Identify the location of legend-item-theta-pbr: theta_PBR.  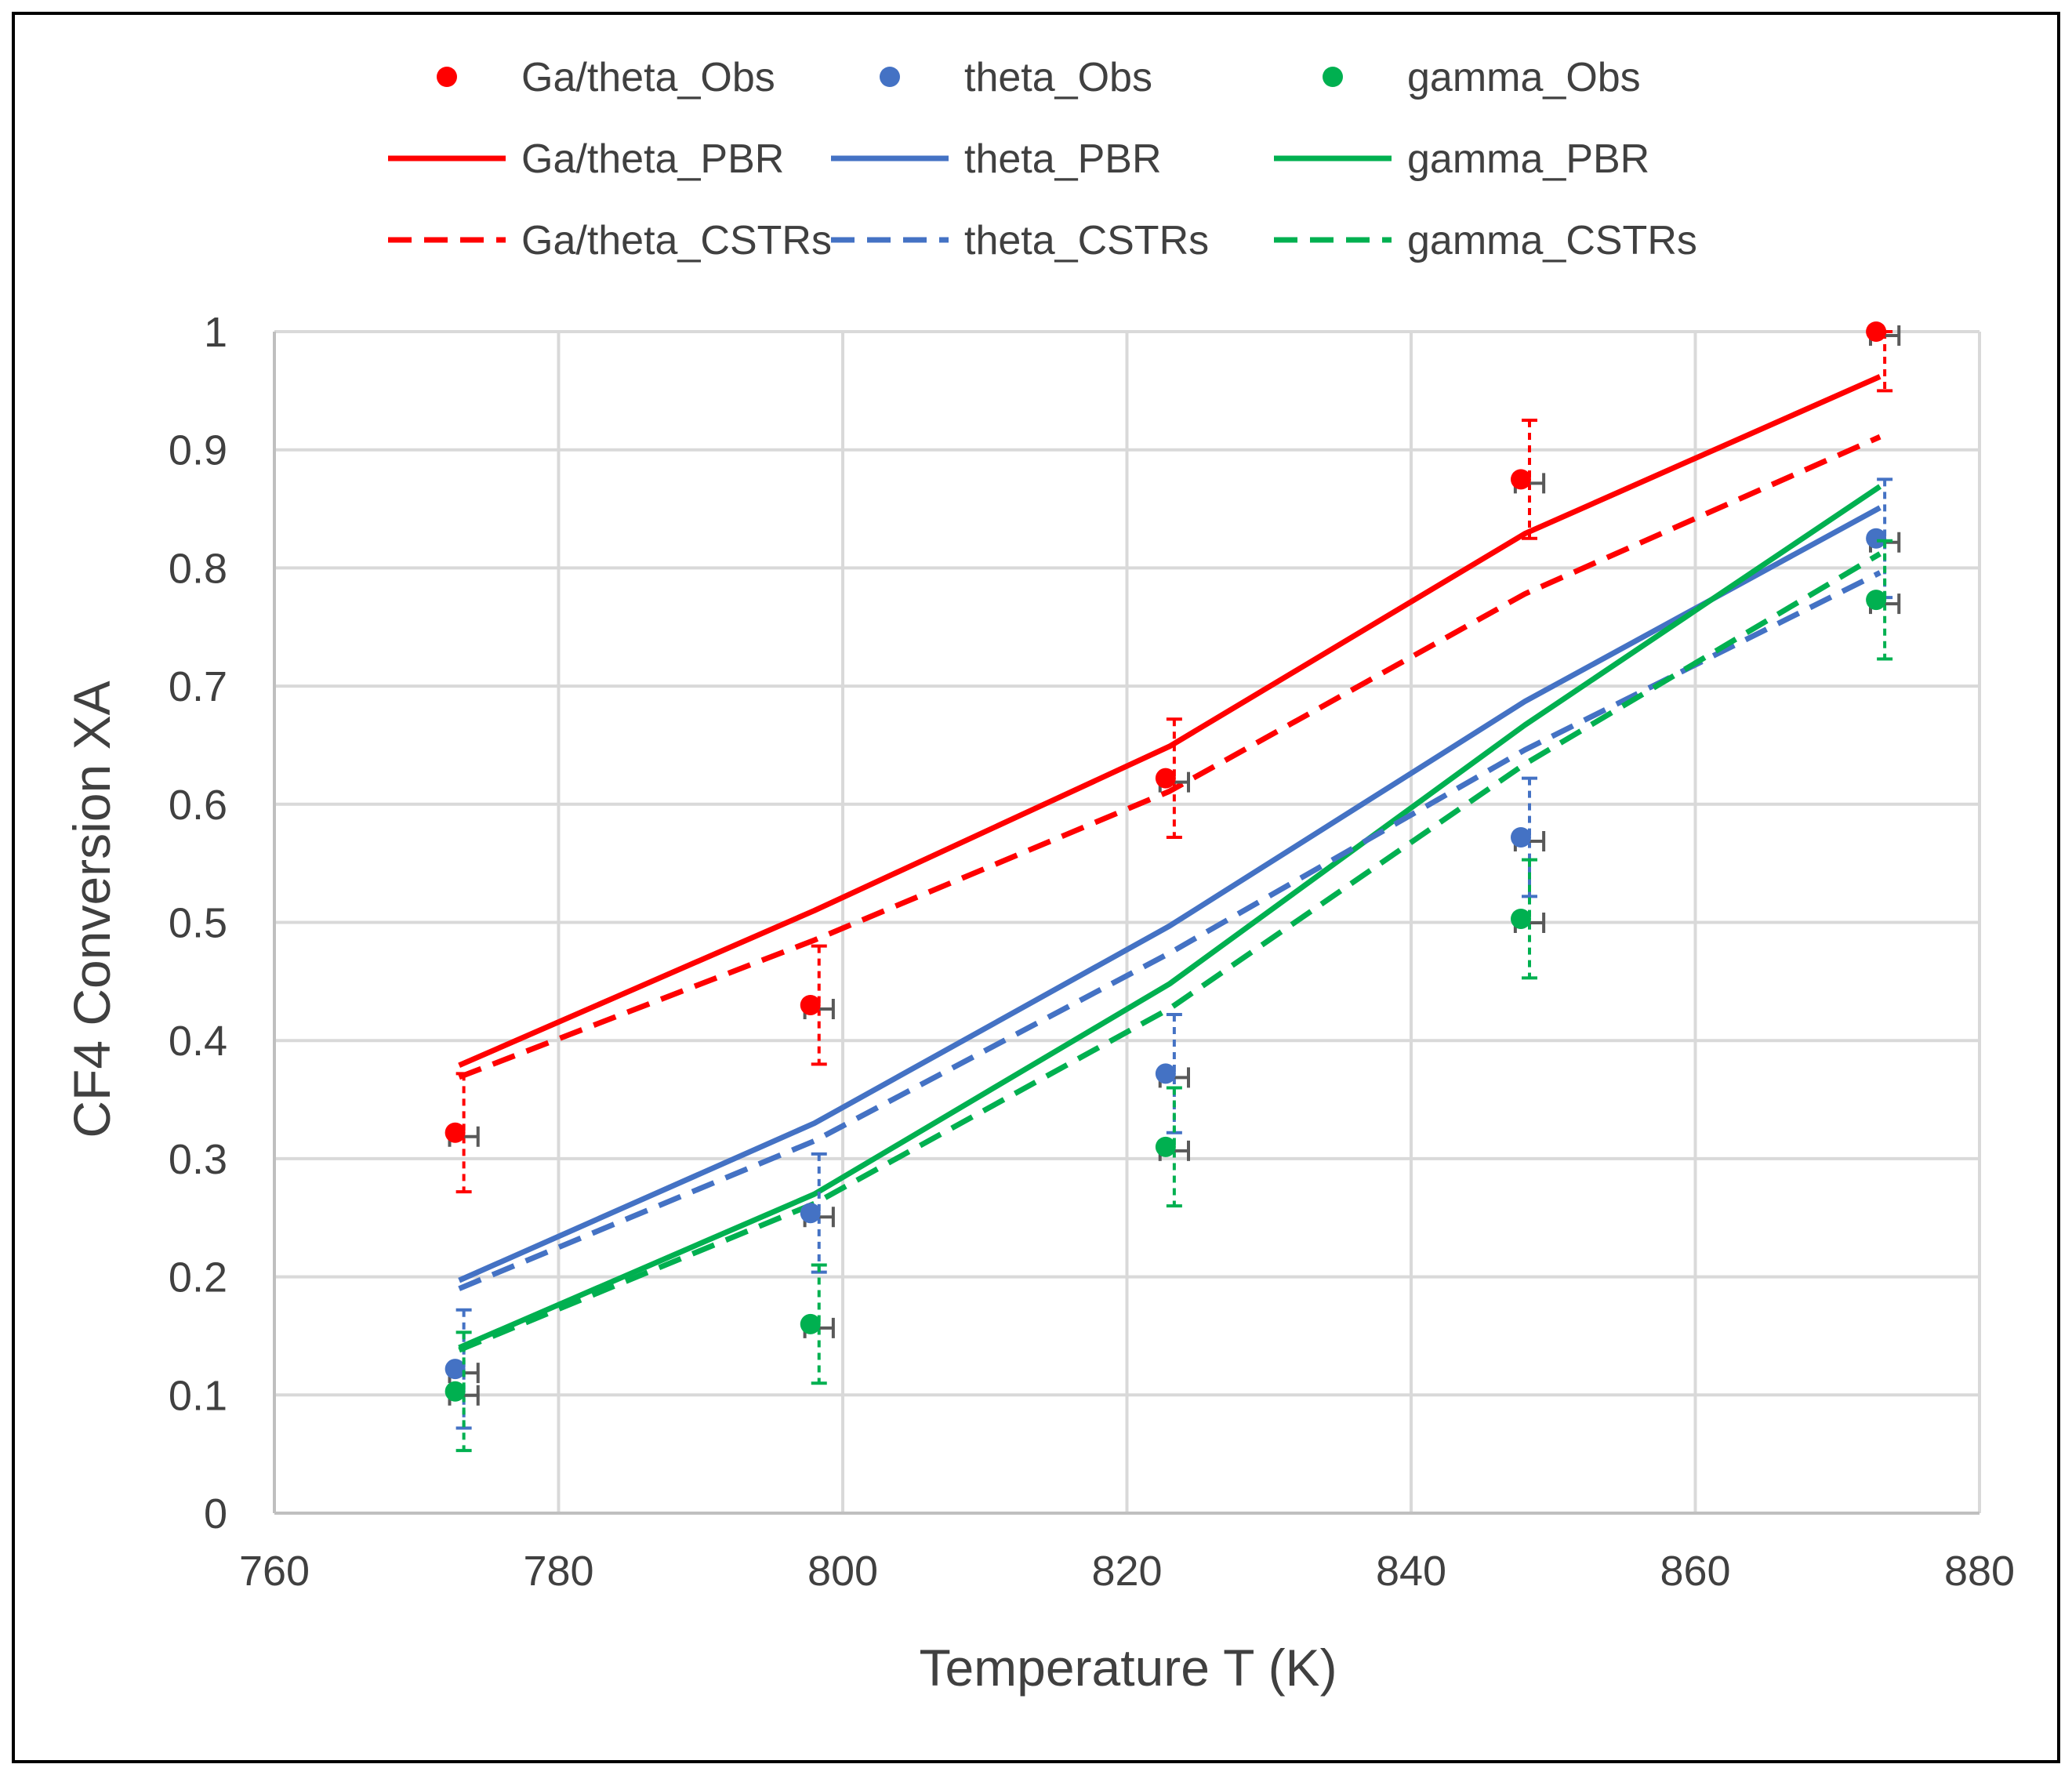
(996, 159).